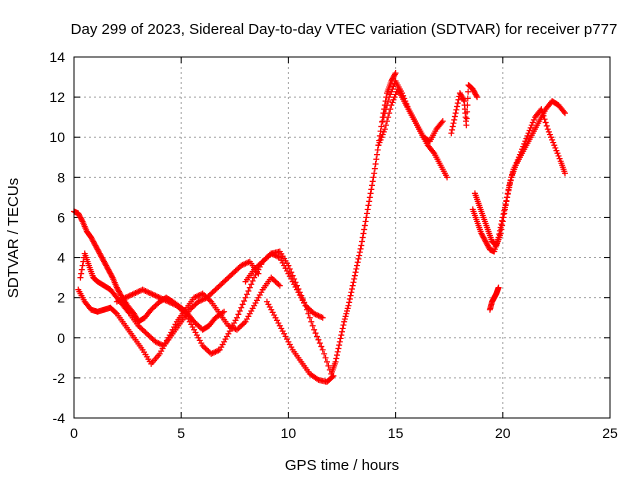 Image resolution: width=640 pixels, height=480 pixels. I want to click on y-tick-label: 2, so click(61, 298).